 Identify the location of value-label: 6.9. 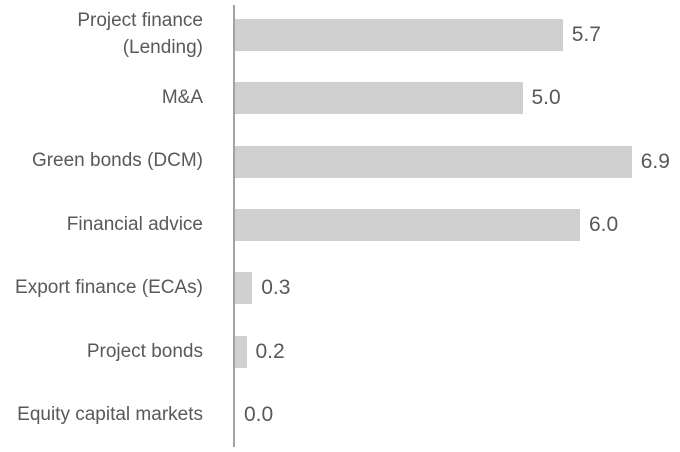
(655, 161).